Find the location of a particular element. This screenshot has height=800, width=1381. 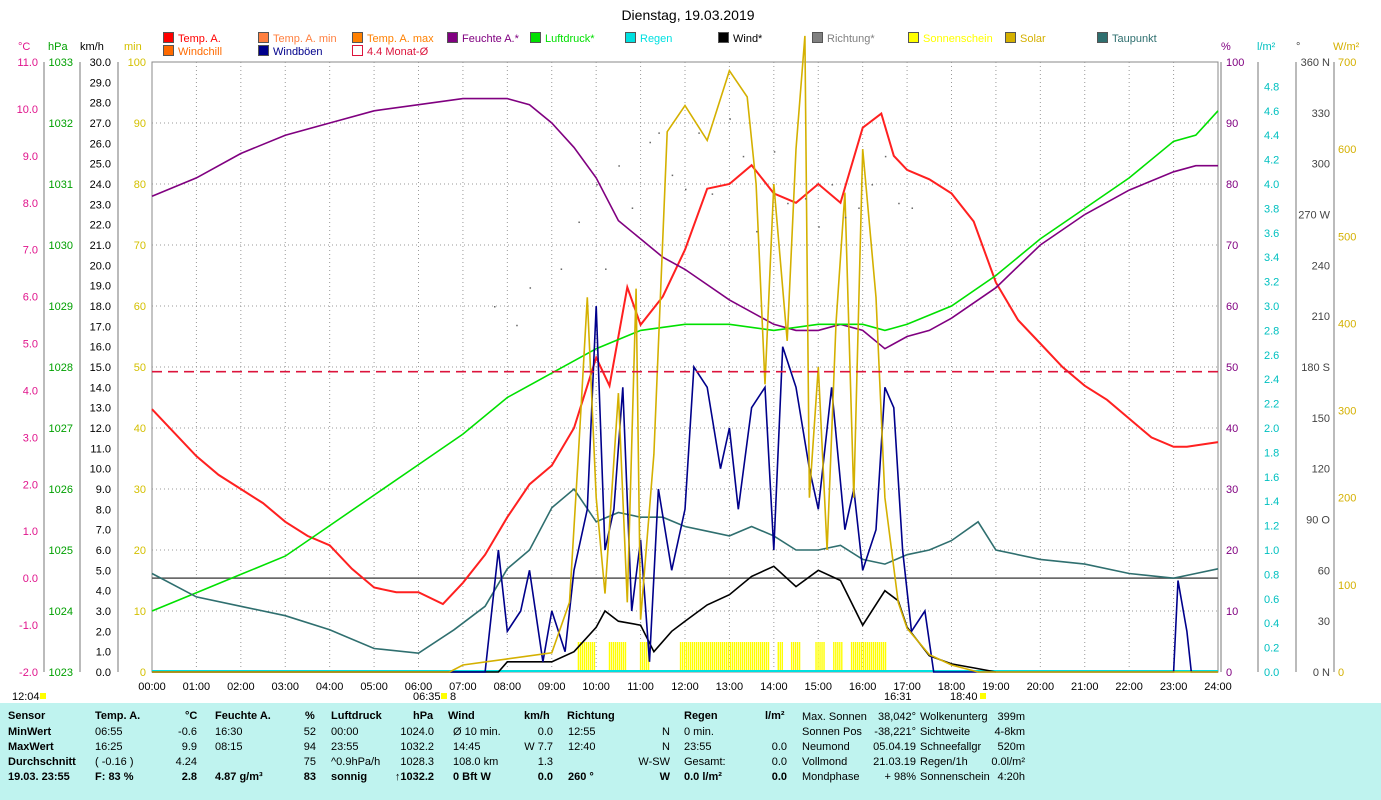

misc-value: 4-8km is located at coordinates (1009, 732).